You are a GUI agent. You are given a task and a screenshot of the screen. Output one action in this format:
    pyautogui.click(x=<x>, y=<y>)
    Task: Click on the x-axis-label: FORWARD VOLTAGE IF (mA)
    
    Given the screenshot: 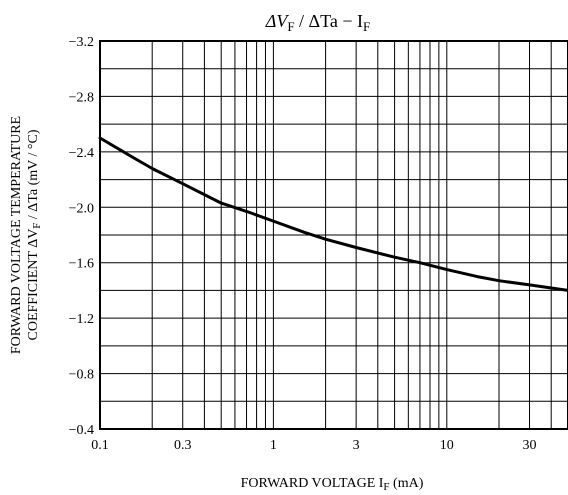 What is the action you would take?
    pyautogui.click(x=332, y=484)
    